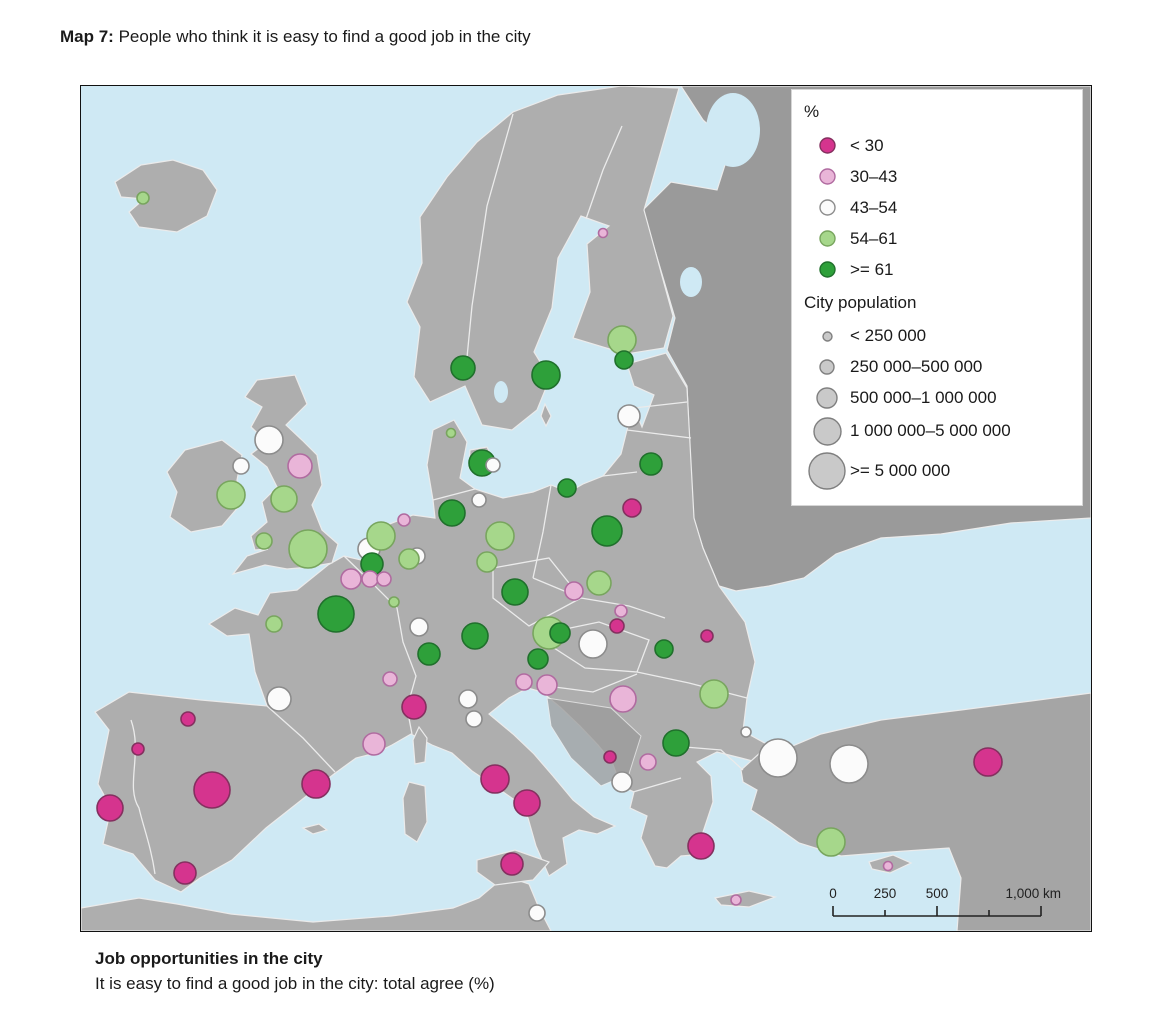  What do you see at coordinates (943, 176) in the screenshot?
I see `legend-percent-item: 30–43` at bounding box center [943, 176].